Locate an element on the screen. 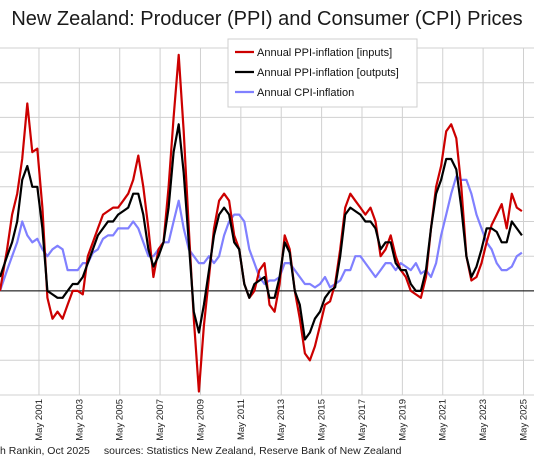  x-tick-label: May 2025 is located at coordinates (524, 420).